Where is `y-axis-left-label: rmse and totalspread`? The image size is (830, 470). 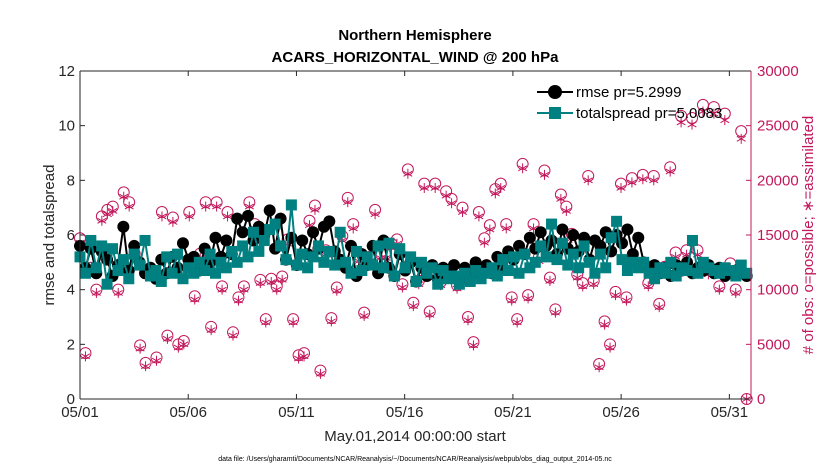 y-axis-left-label: rmse and totalspread is located at coordinates (49, 235).